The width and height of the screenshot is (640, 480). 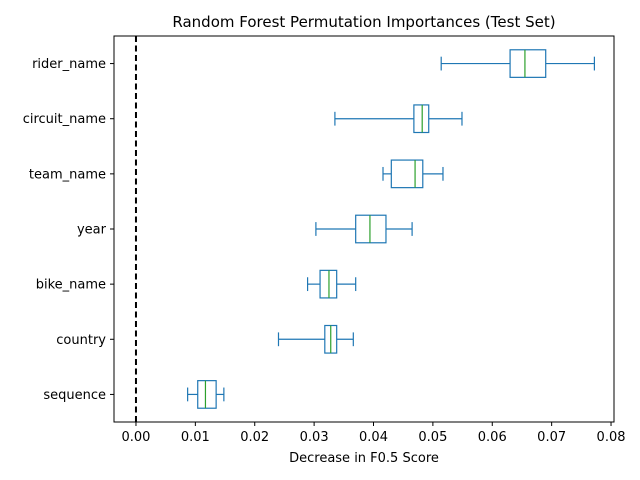 I want to click on x-axis: 0.00 0.01 0.02 0.03 0.04 0.05 0.06 0.07 0.08, so click(x=373, y=433).